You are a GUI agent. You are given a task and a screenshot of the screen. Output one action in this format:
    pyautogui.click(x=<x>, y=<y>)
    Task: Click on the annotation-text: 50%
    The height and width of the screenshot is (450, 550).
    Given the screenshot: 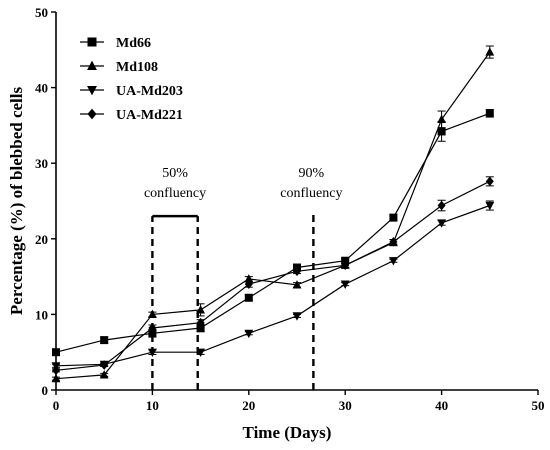 What is the action you would take?
    pyautogui.click(x=175, y=173)
    